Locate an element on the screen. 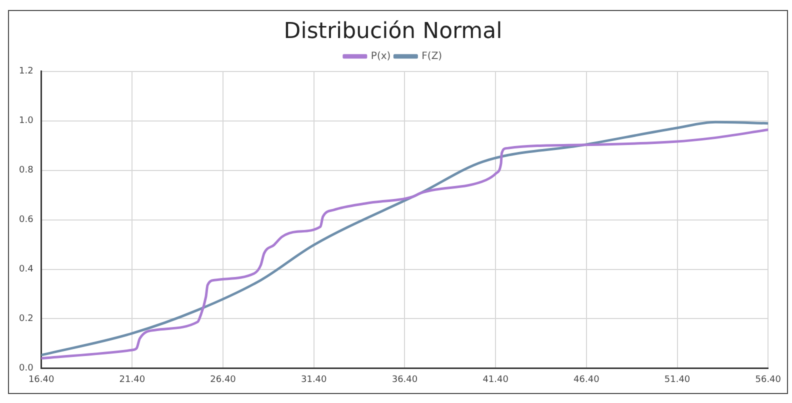  x-tick-label: 56.40 is located at coordinates (768, 379).